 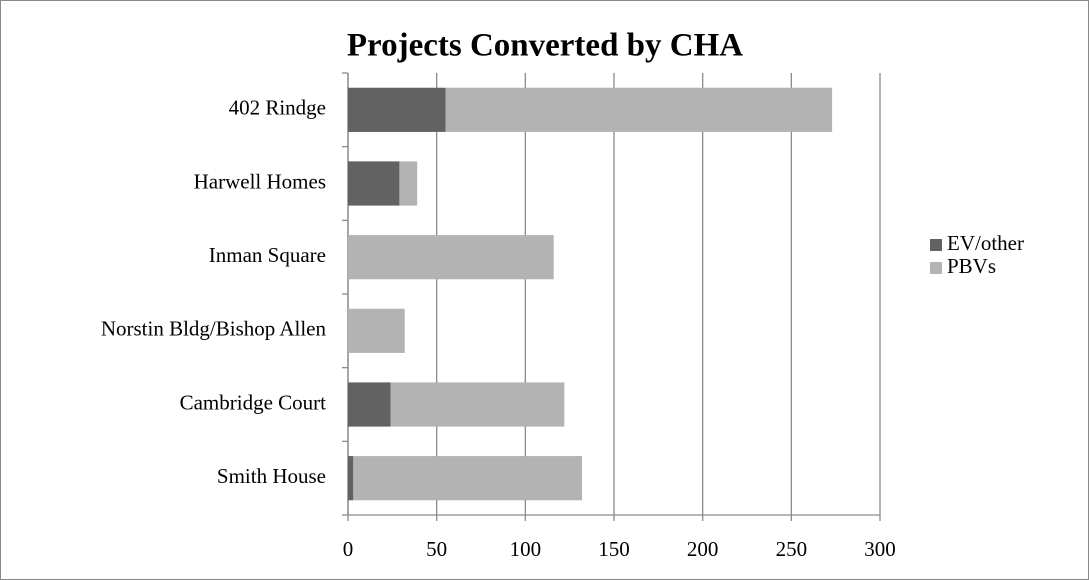 I want to click on x-tick-label: 0, so click(x=348, y=549).